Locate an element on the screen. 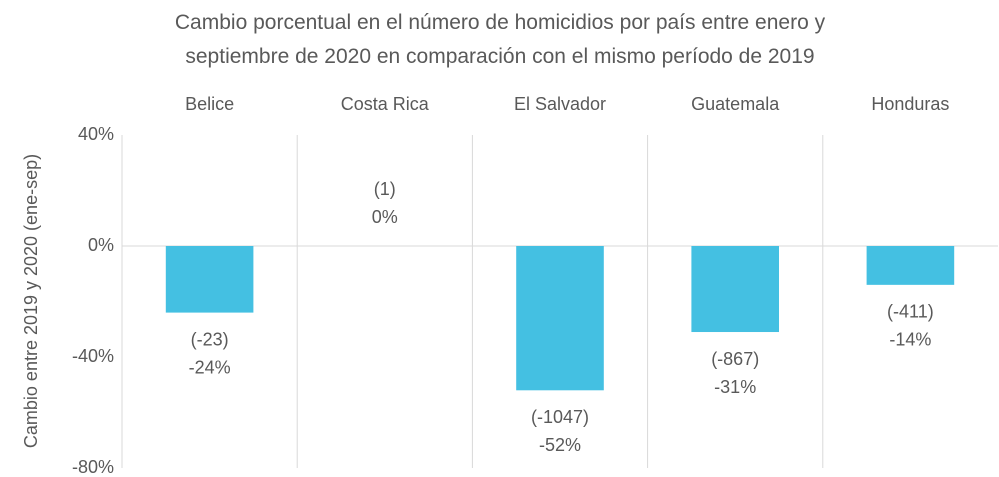 The image size is (999, 477). count-label: (-867) is located at coordinates (735, 359).